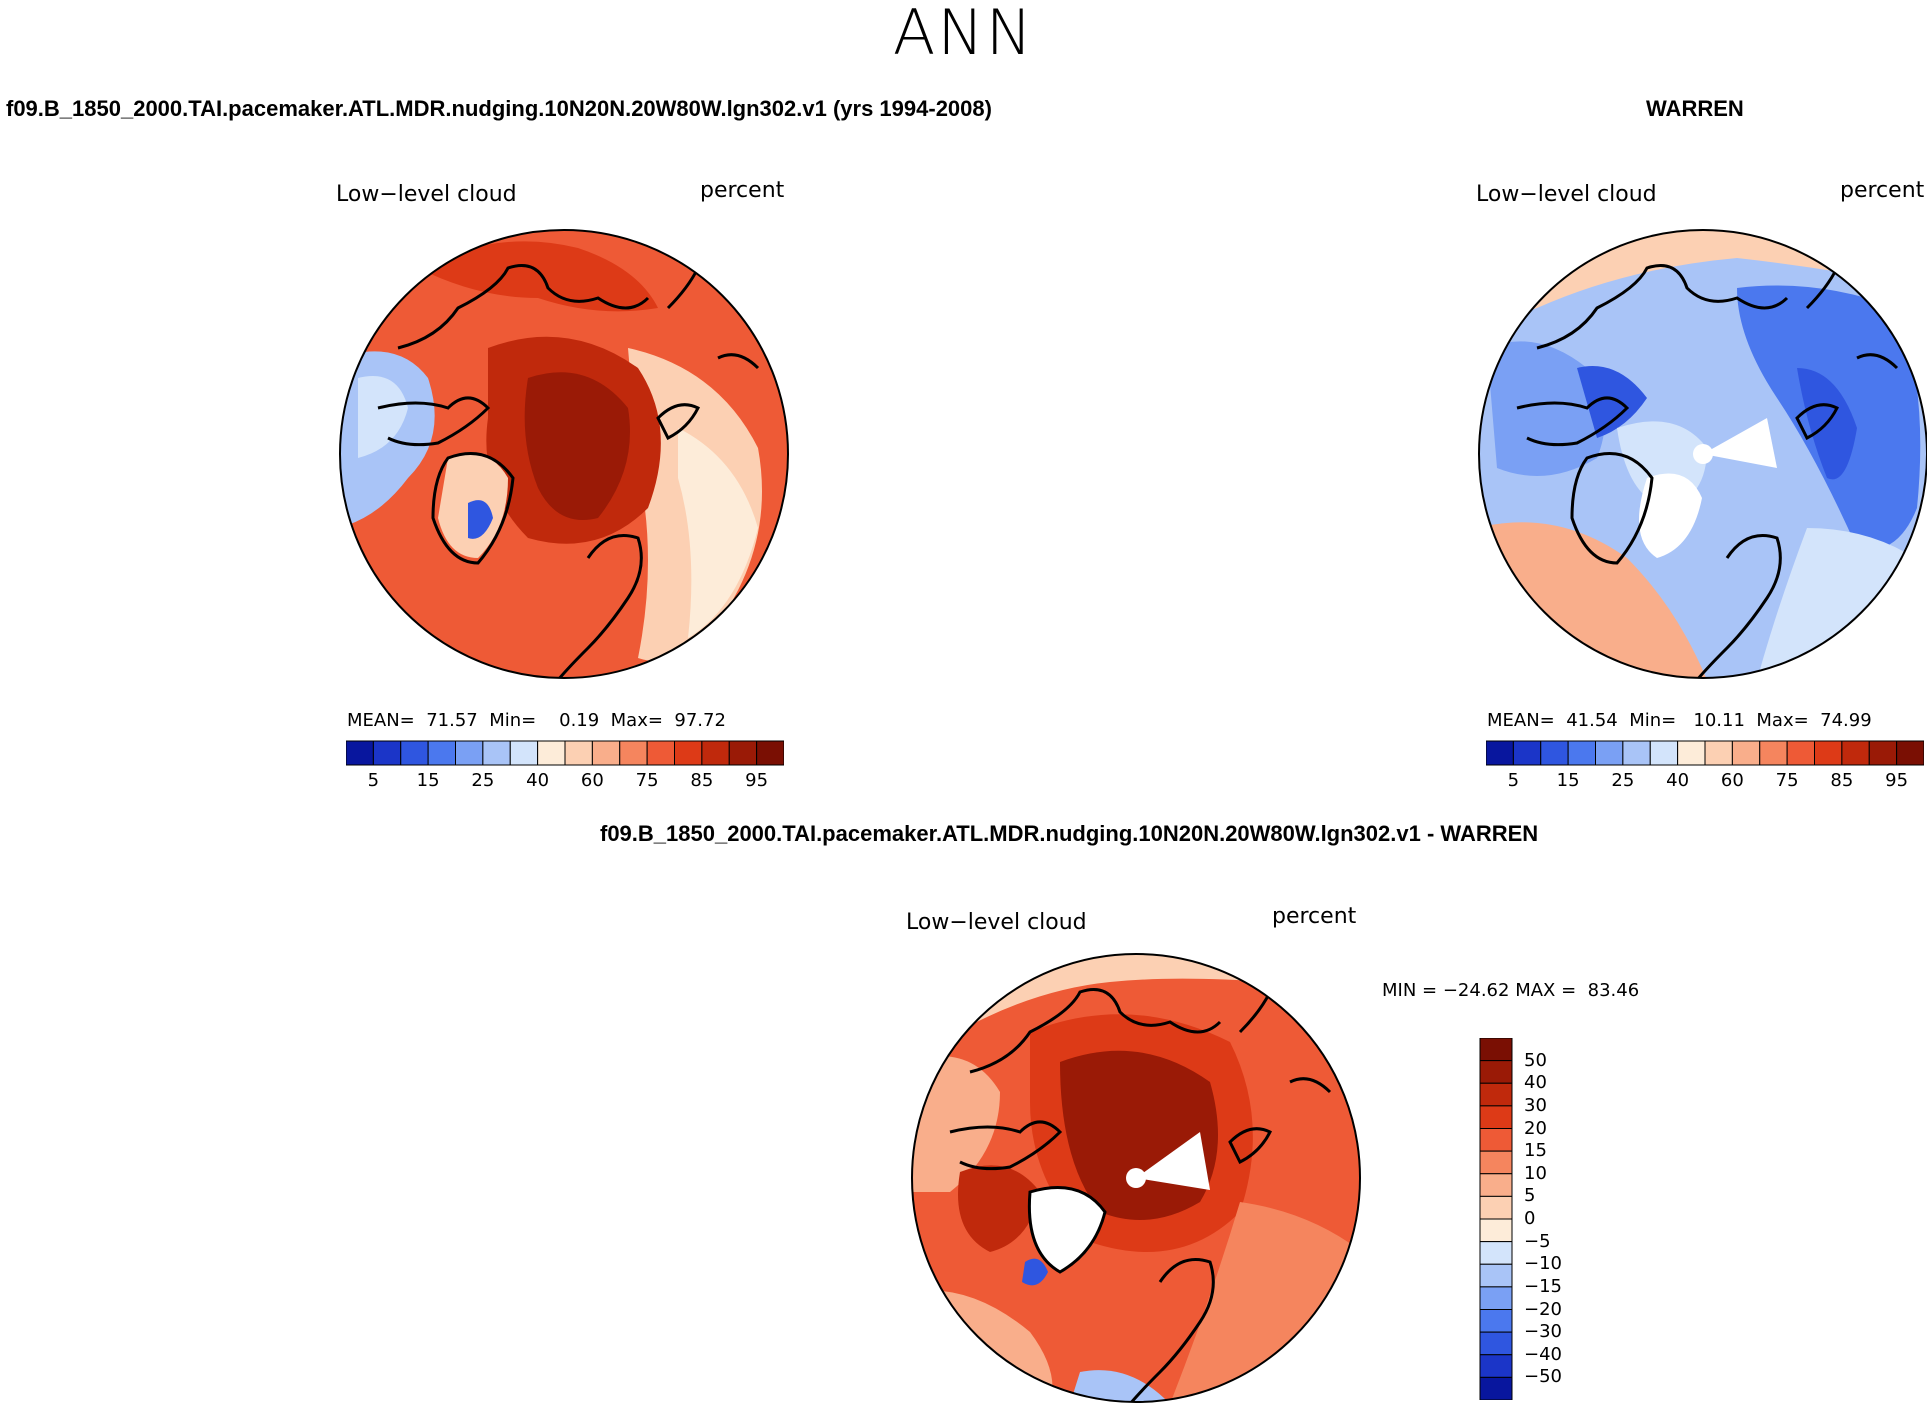  What do you see at coordinates (1120, 1386) in the screenshot?
I see `panel3-field-south-blue` at bounding box center [1120, 1386].